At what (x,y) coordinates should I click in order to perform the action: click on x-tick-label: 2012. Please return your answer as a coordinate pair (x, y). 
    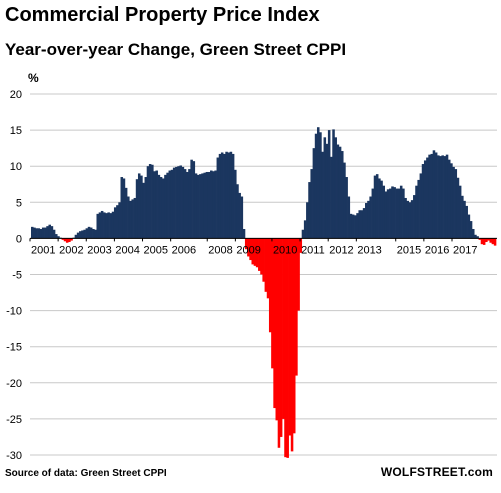
    Looking at the image, I should click on (341, 250).